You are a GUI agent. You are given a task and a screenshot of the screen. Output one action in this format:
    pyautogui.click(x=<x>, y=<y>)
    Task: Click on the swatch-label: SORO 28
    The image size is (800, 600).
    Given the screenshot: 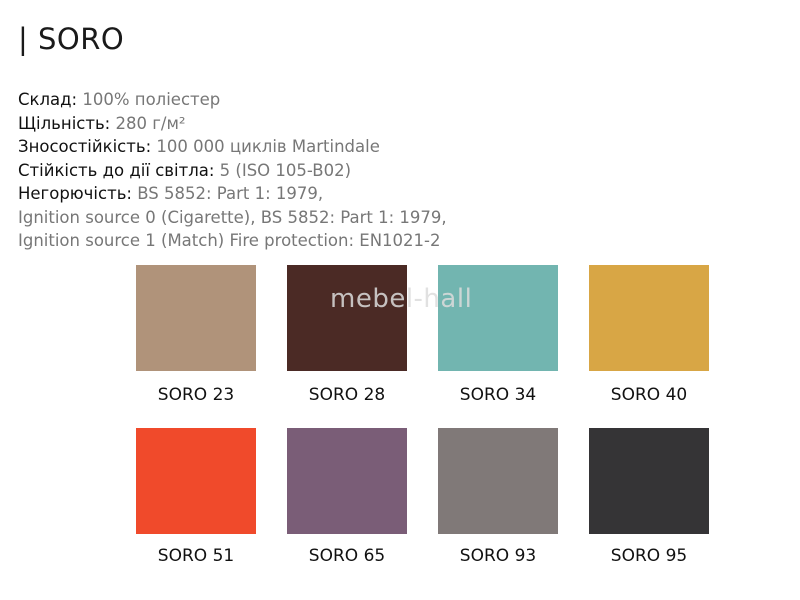 What is the action you would take?
    pyautogui.click(x=347, y=395)
    